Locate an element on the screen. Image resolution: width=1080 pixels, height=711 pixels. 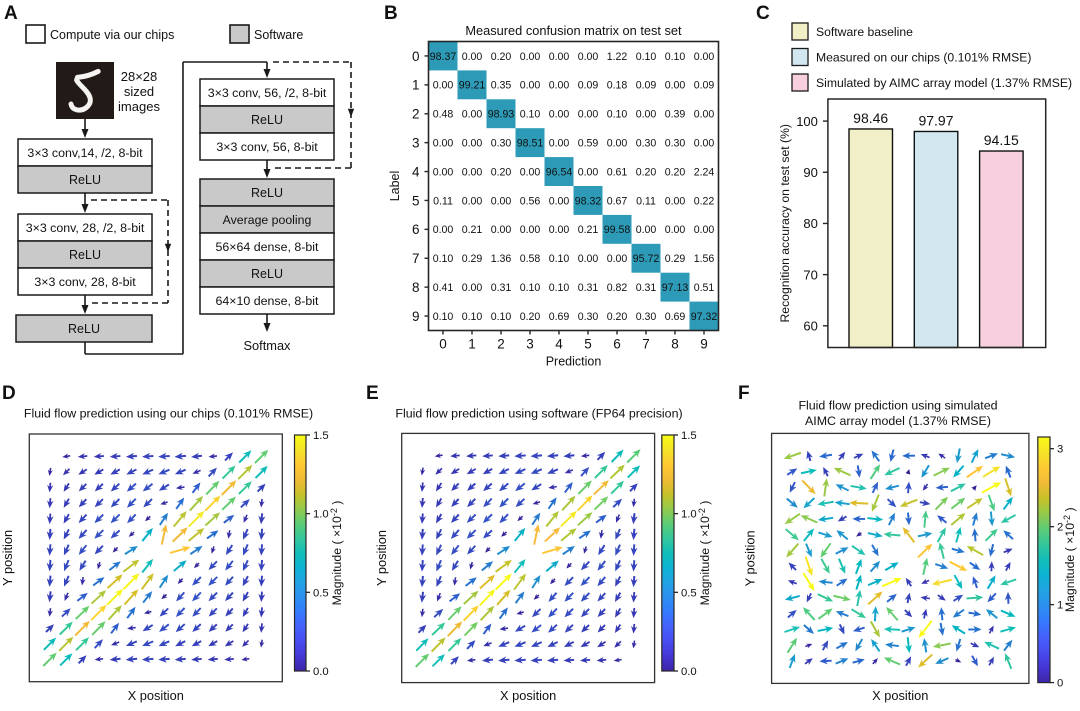
svg-text: 0.11 is located at coordinates (646, 201).